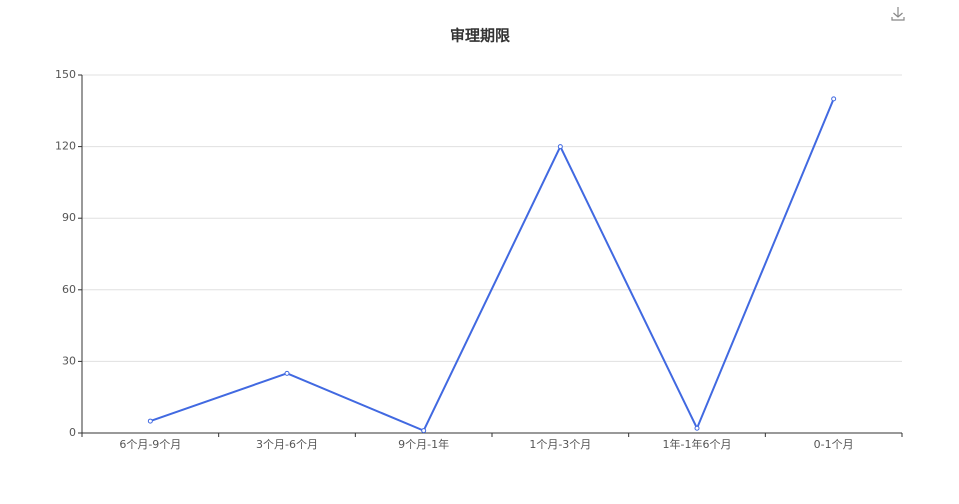 This screenshot has width=959, height=504. I want to click on y-tick-label: 0, so click(72, 432).